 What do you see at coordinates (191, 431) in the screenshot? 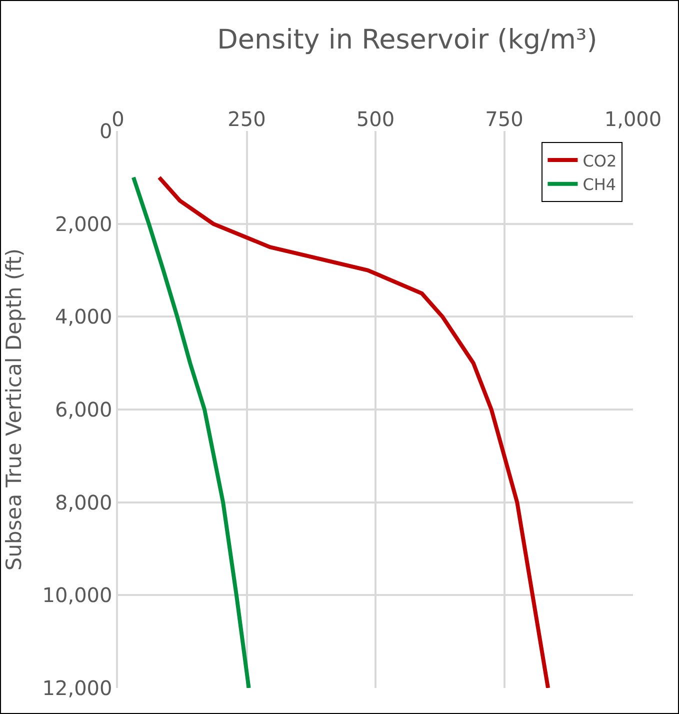
I see `line-series` at bounding box center [191, 431].